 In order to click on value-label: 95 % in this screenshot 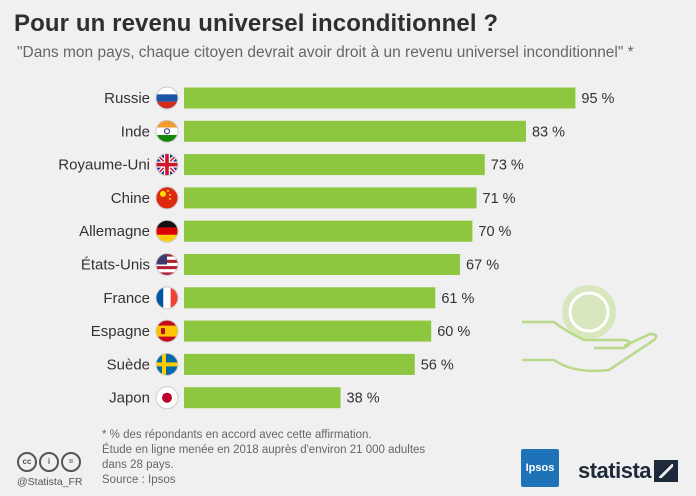, I will do `click(597, 99)`.